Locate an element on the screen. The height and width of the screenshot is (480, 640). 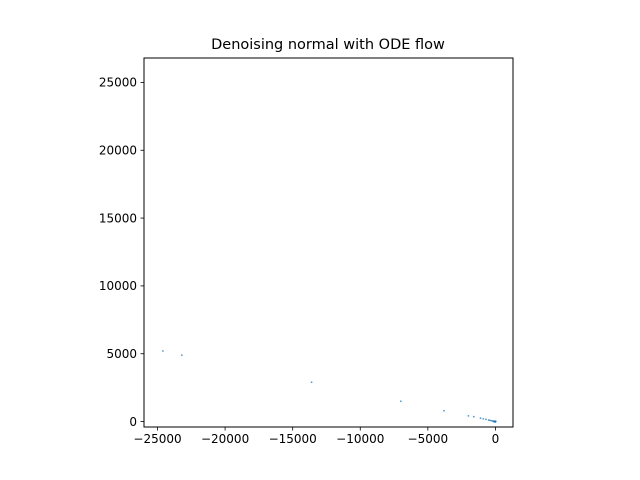
x-axis: −25000 −20000 −15000 −10000 −5000 0 is located at coordinates (316, 436).